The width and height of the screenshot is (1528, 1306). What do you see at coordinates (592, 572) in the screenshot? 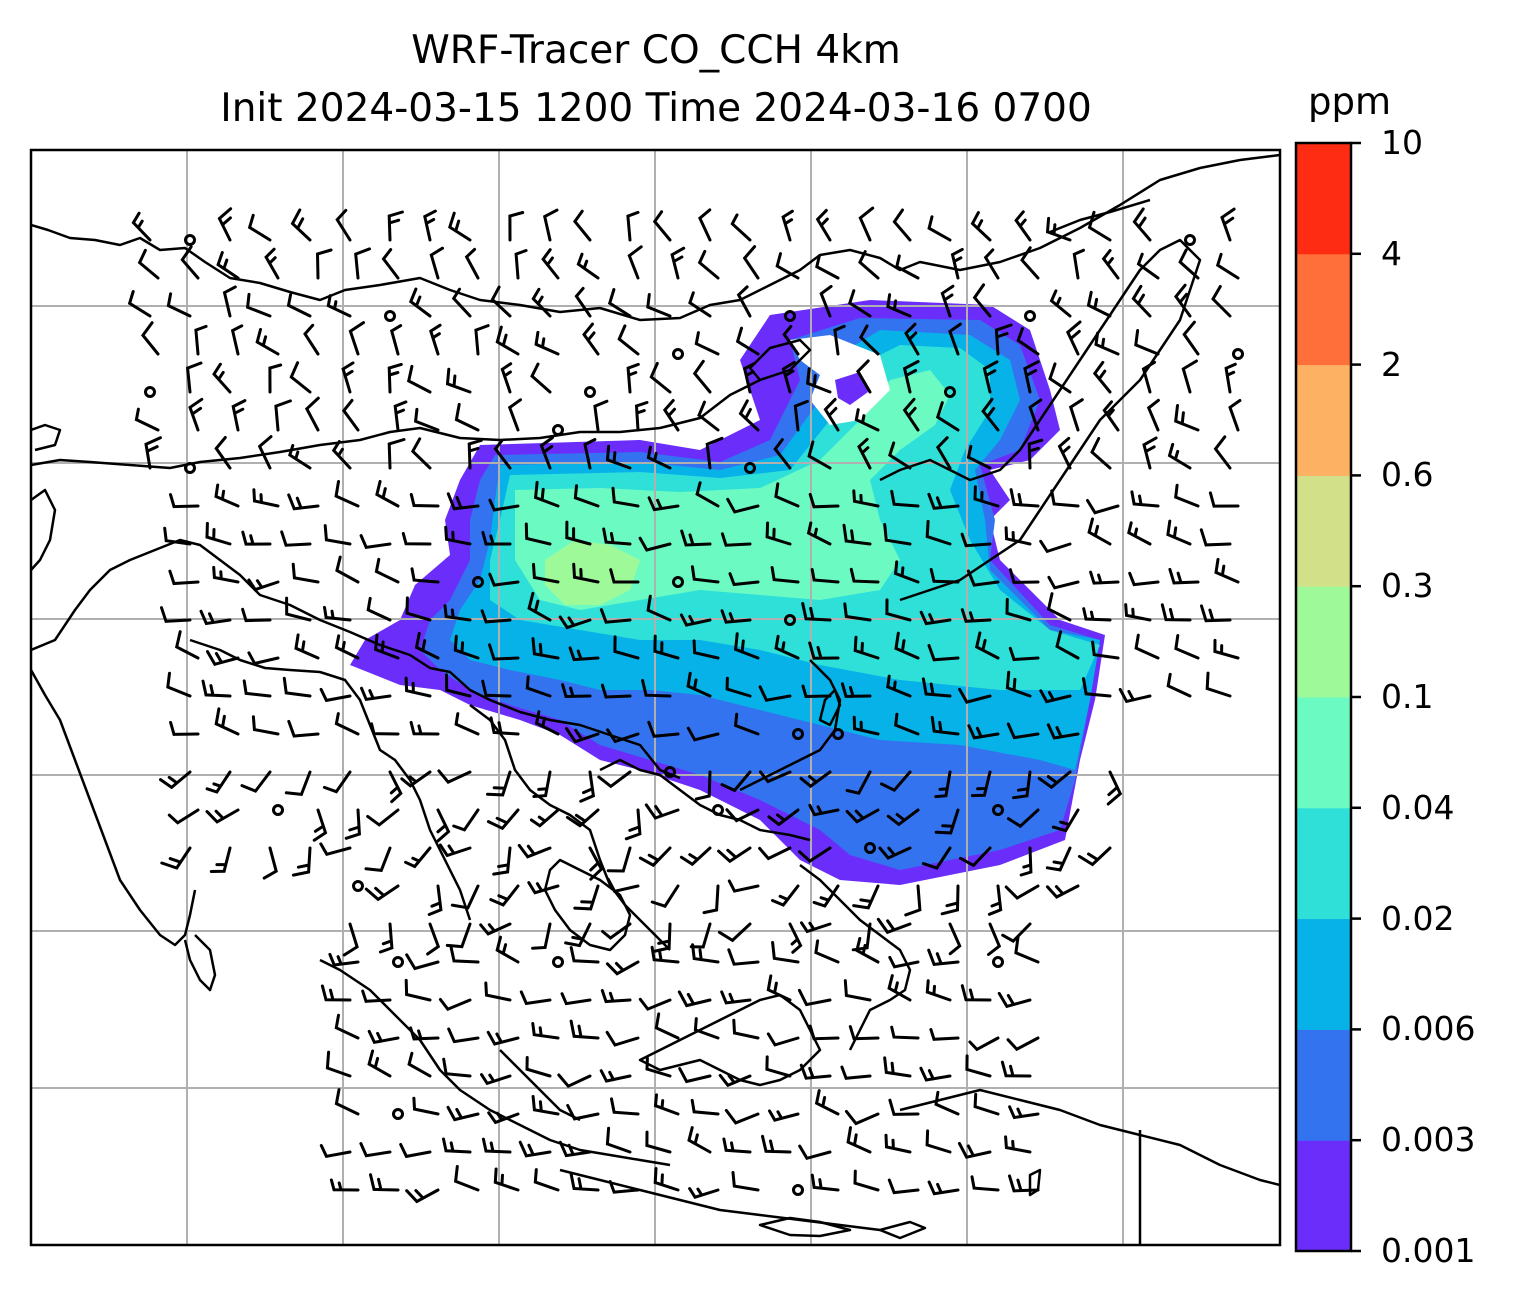
I see `plume-band-0.1` at bounding box center [592, 572].